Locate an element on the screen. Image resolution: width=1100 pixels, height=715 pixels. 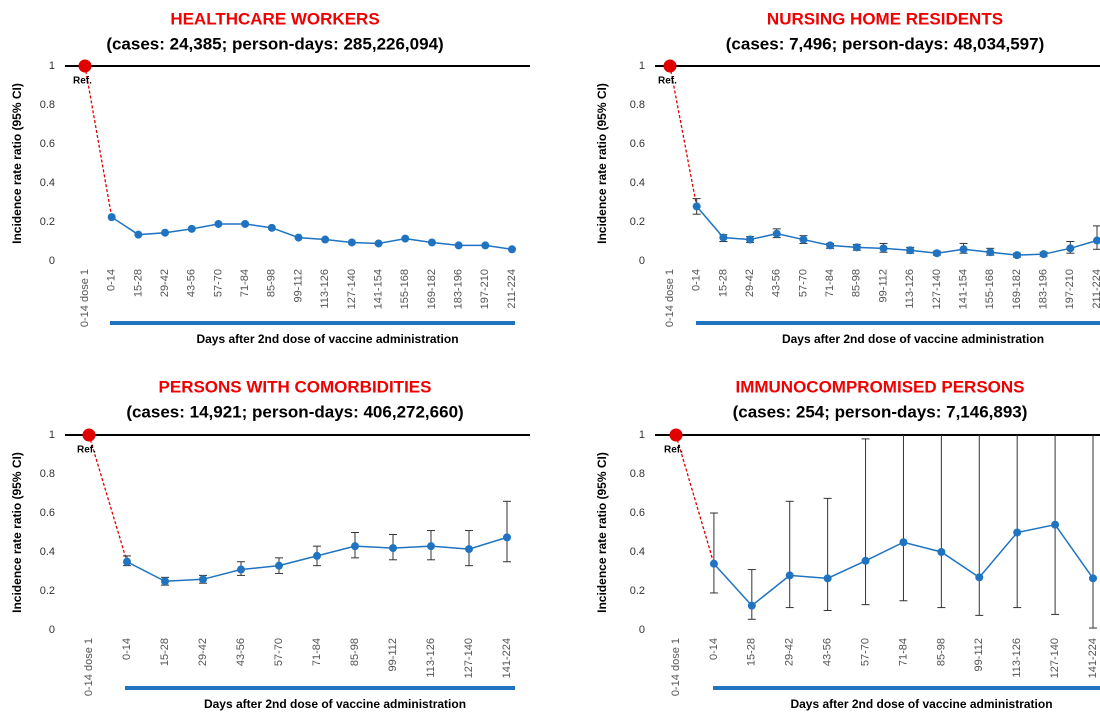
reference-label: Ref. is located at coordinates (667, 81).